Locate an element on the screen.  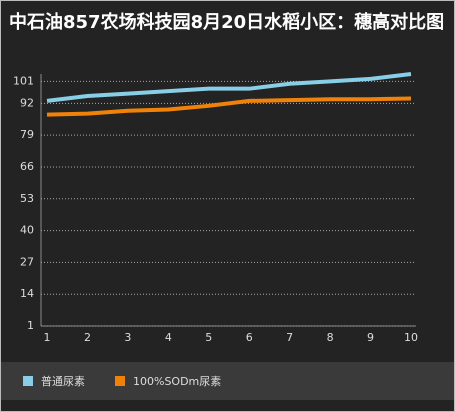
y-tick-label: 92 is located at coordinates (27, 102).